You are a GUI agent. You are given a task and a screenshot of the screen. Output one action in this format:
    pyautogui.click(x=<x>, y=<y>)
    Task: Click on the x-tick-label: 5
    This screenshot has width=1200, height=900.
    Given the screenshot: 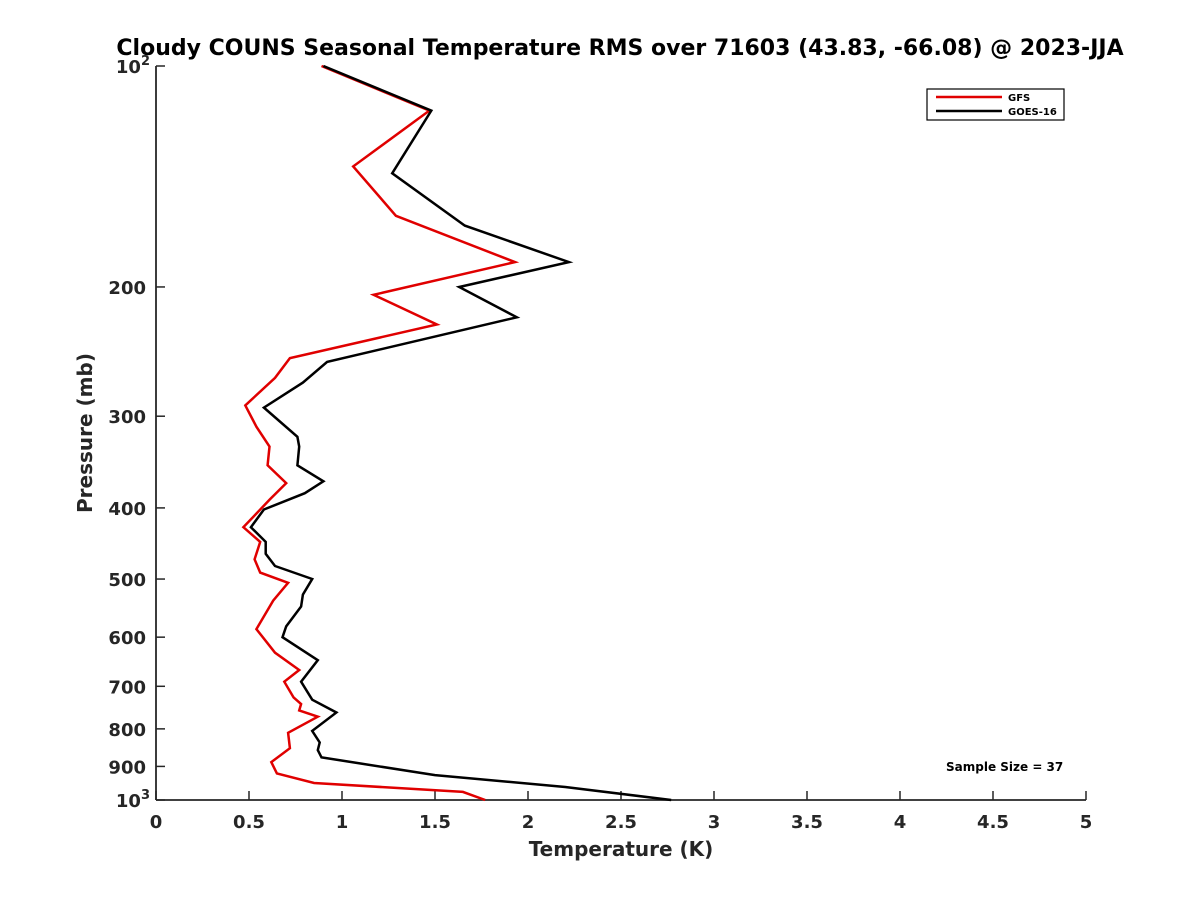 What is the action you would take?
    pyautogui.click(x=1086, y=822)
    